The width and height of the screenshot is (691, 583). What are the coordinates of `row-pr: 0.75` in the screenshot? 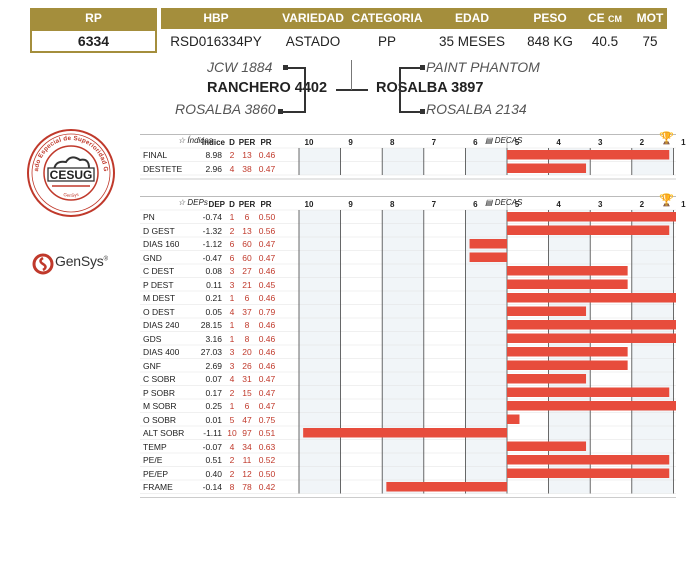 It's located at (267, 419).